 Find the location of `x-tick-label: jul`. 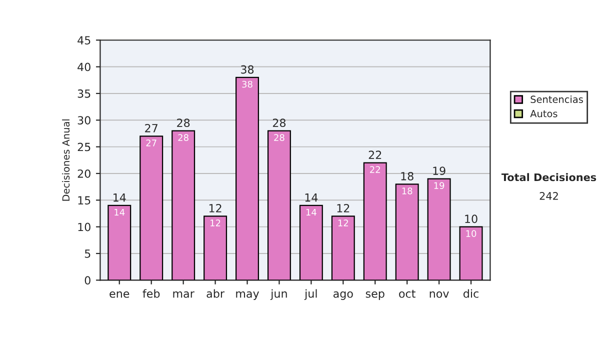

x-tick-label: jul is located at coordinates (310, 294).